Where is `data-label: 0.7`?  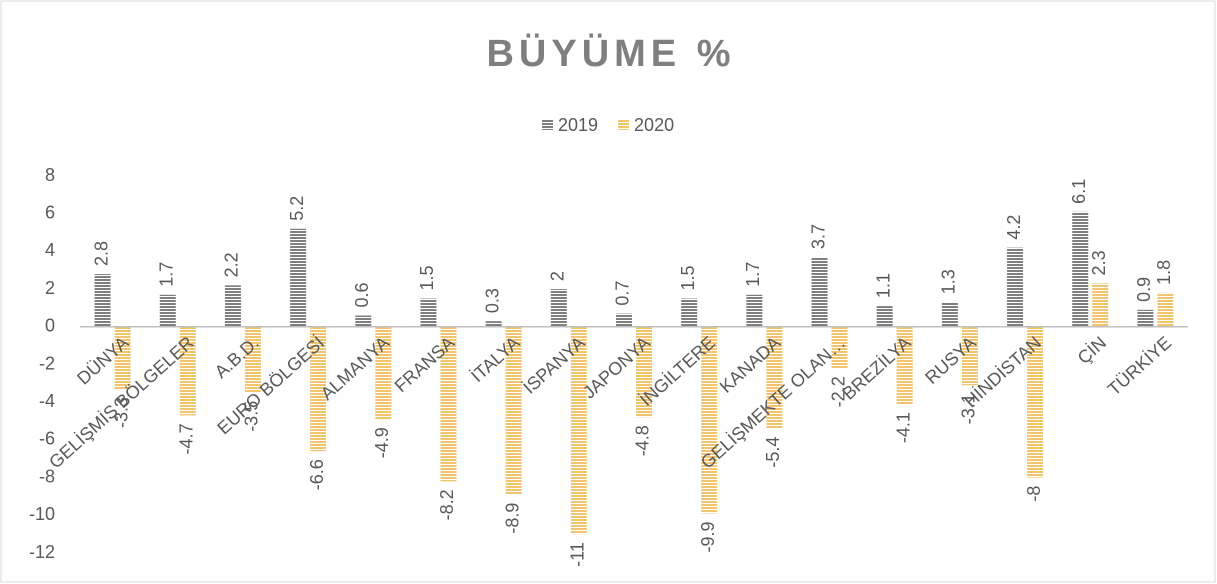 data-label: 0.7 is located at coordinates (623, 293).